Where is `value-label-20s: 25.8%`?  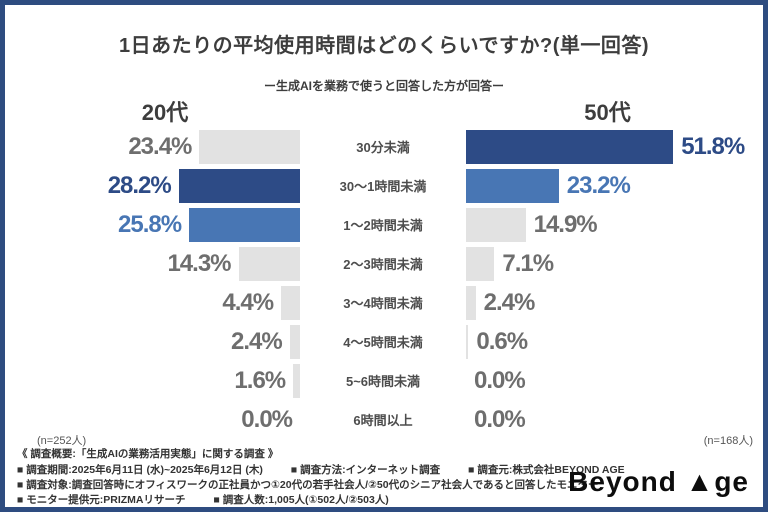 value-label-20s: 25.8% is located at coordinates (150, 224).